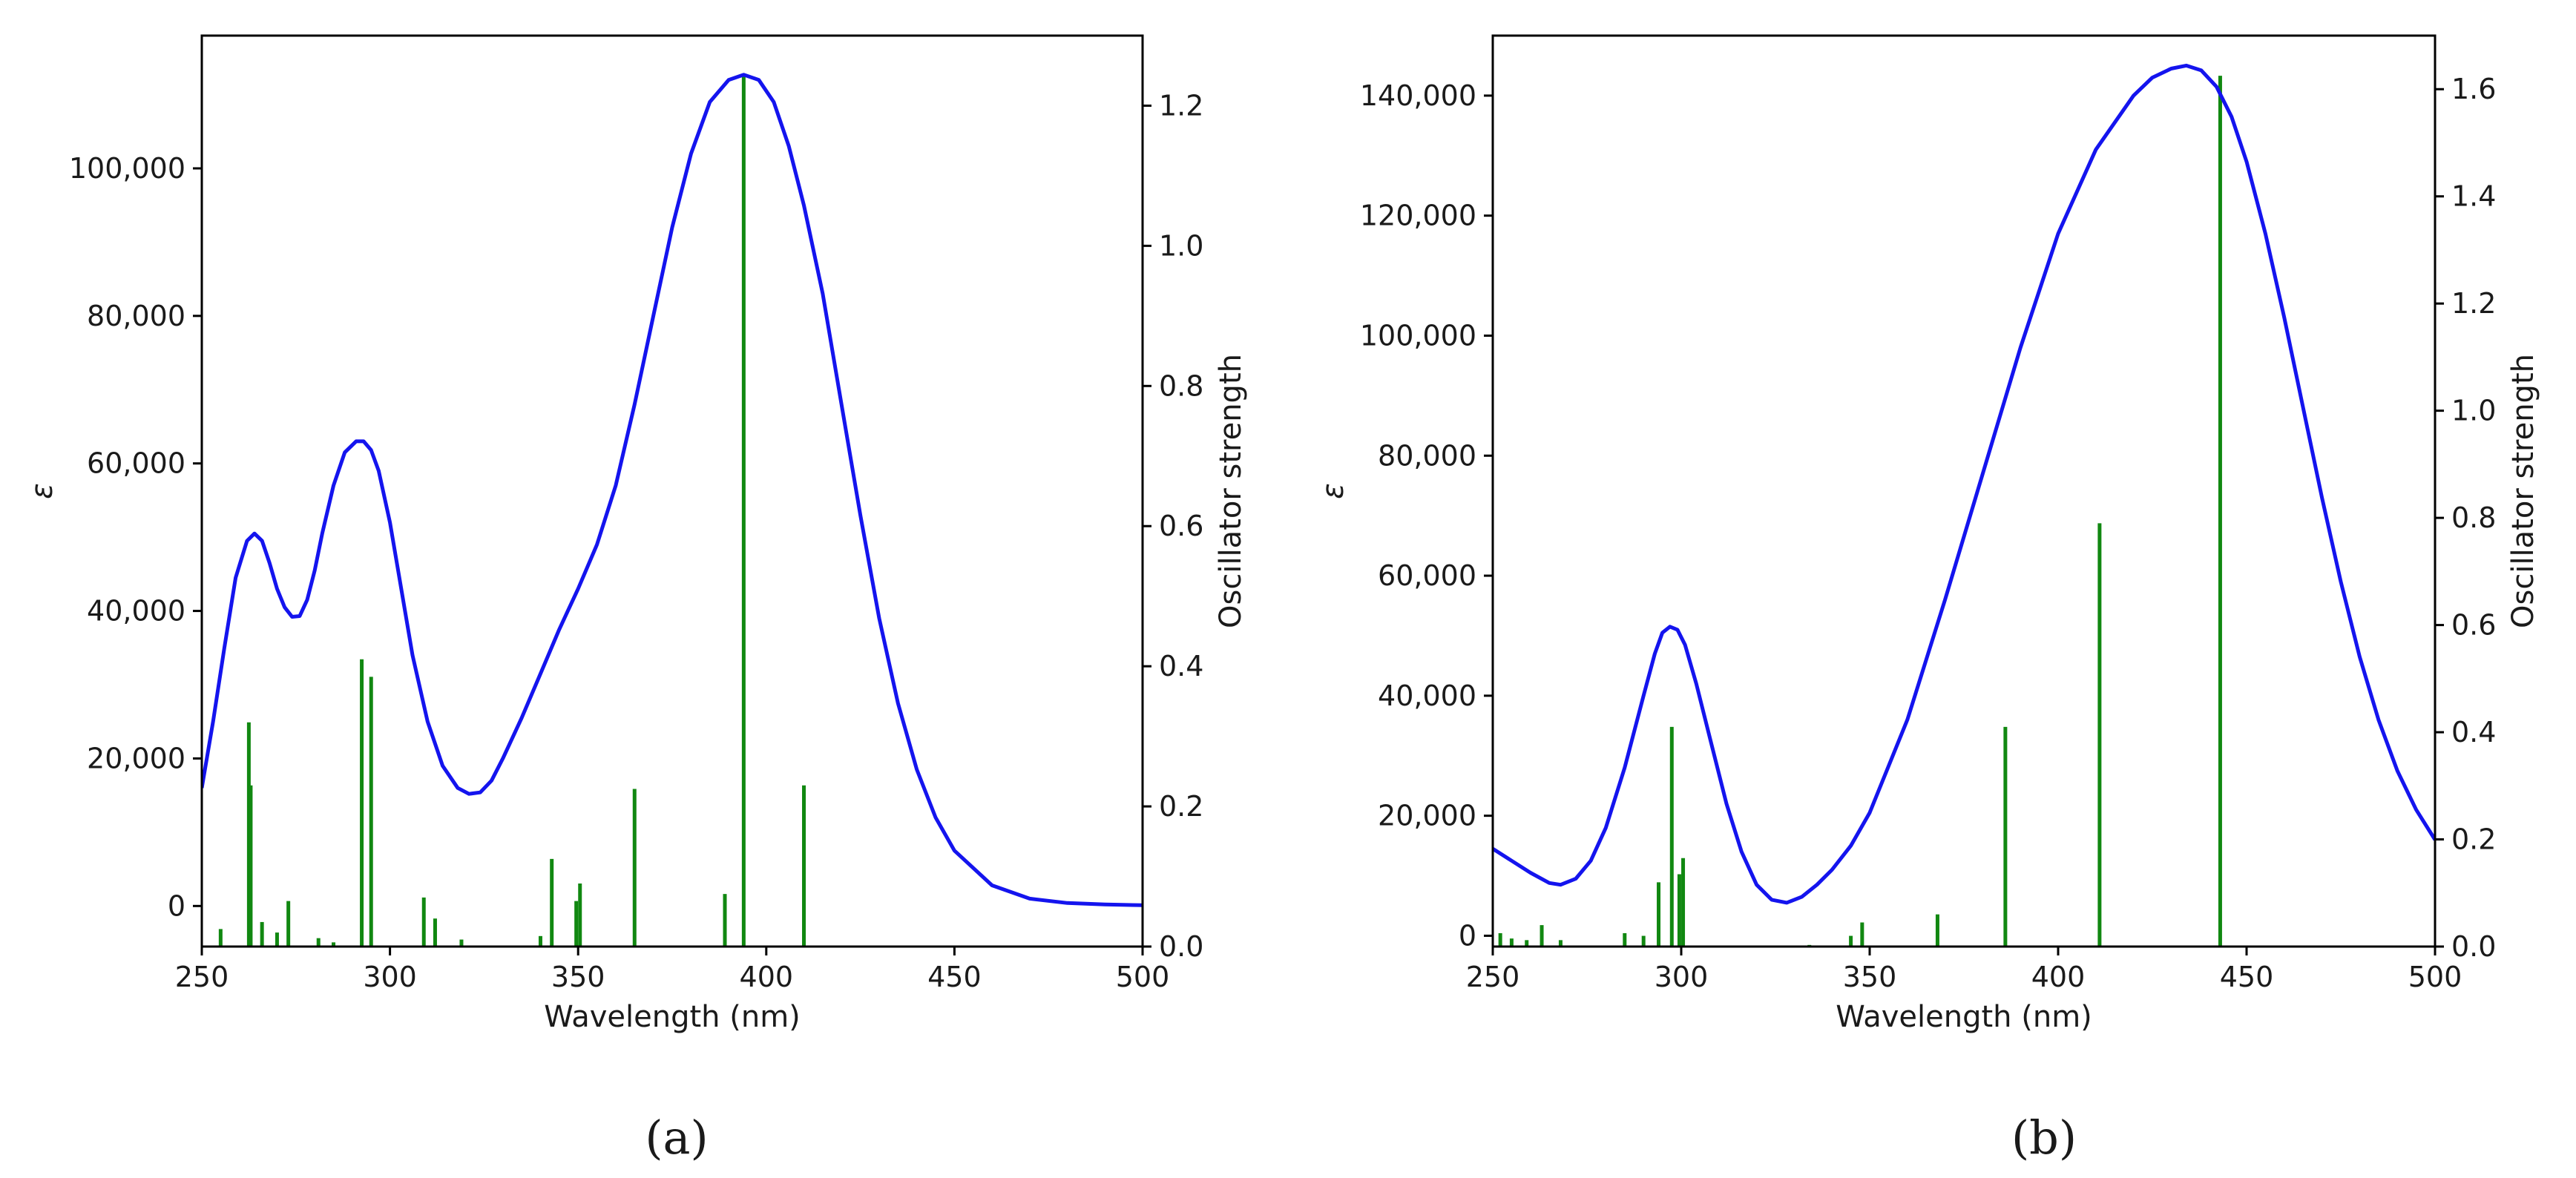  Describe the element at coordinates (1870, 977) in the screenshot. I see `panel-b-x-tick-label: 350` at that location.